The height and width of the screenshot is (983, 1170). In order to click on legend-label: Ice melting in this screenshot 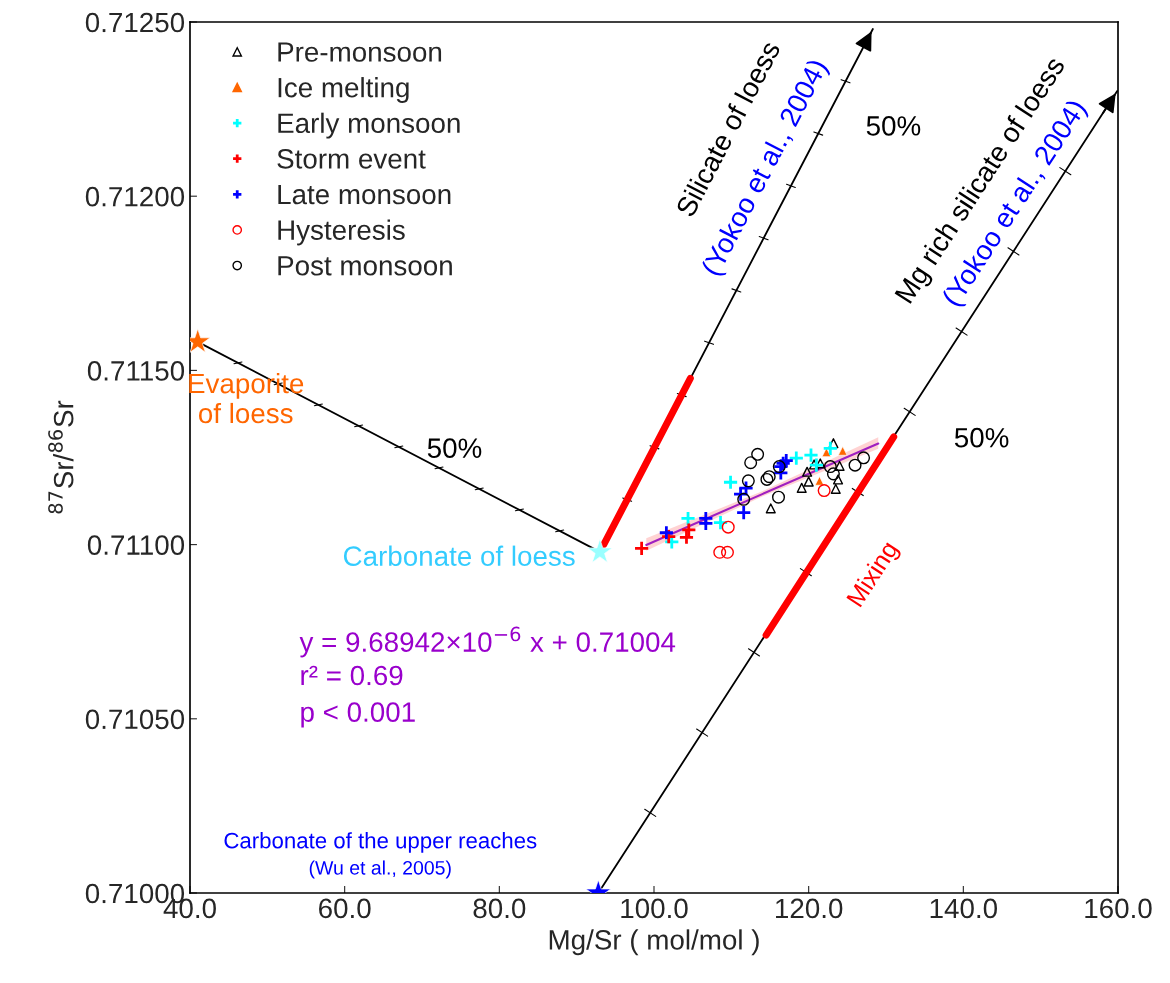, I will do `click(343, 90)`.